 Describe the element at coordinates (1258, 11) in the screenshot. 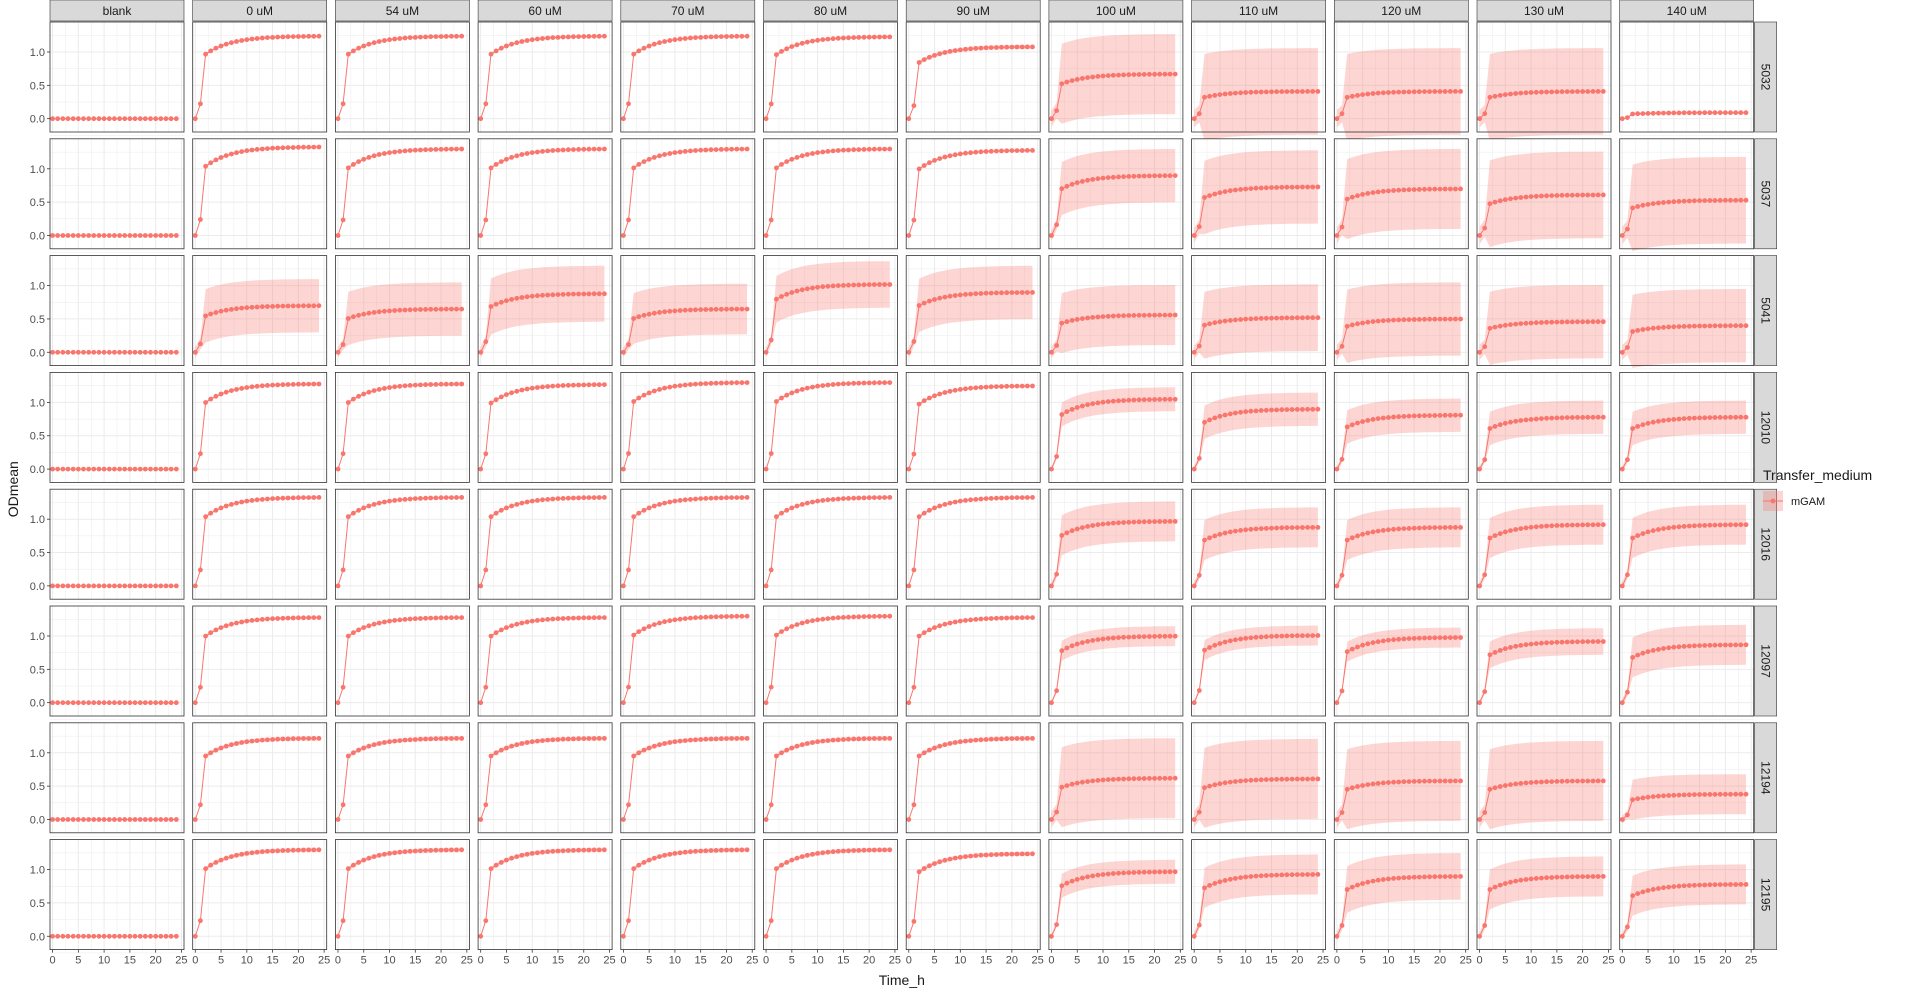

I see `col-strip-label: 110 uM` at that location.